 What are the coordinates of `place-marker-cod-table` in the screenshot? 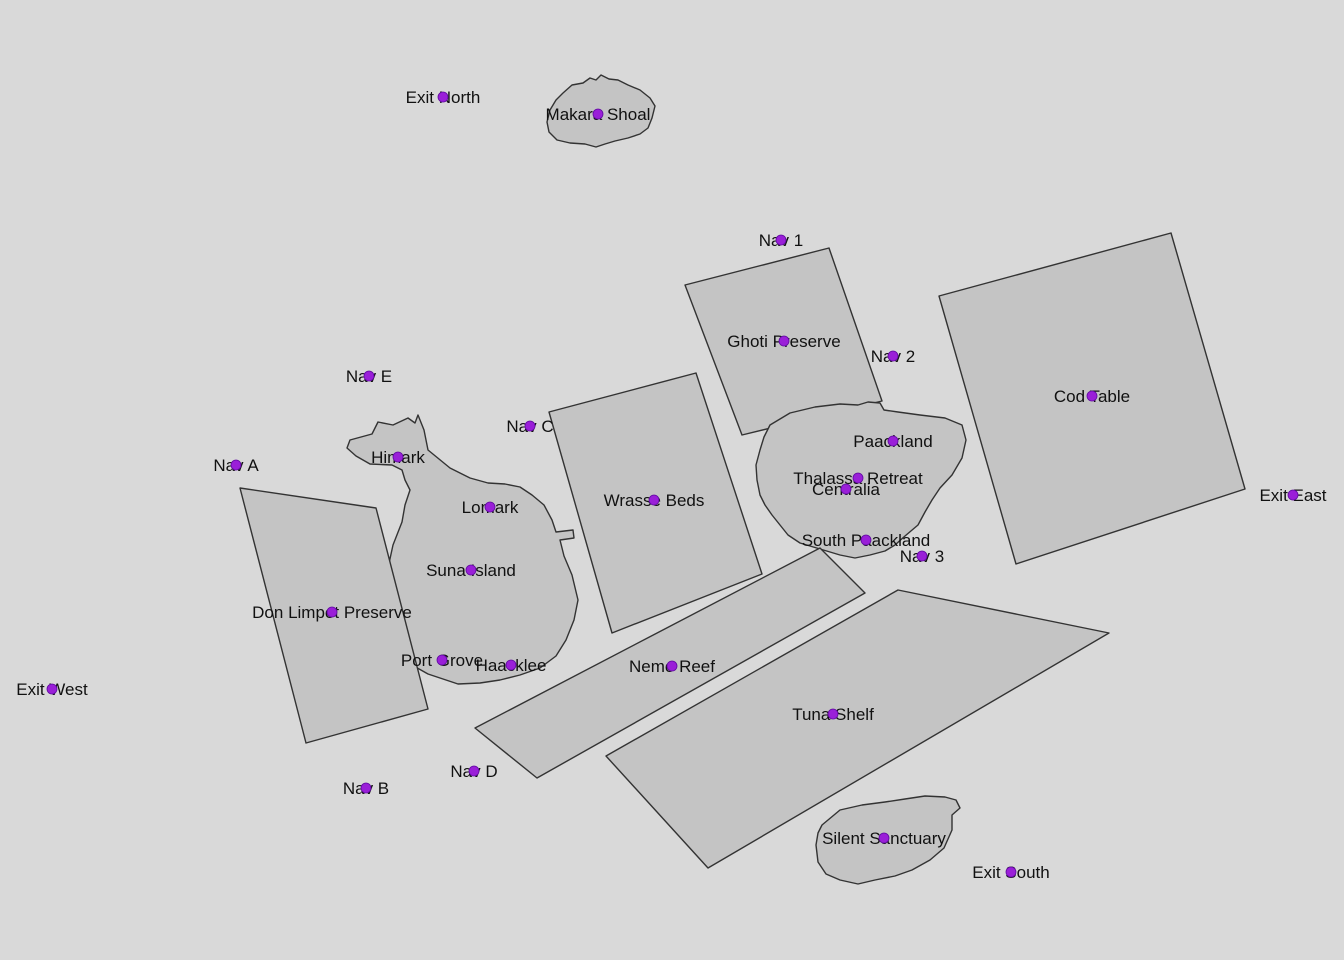 It's located at (1092, 396).